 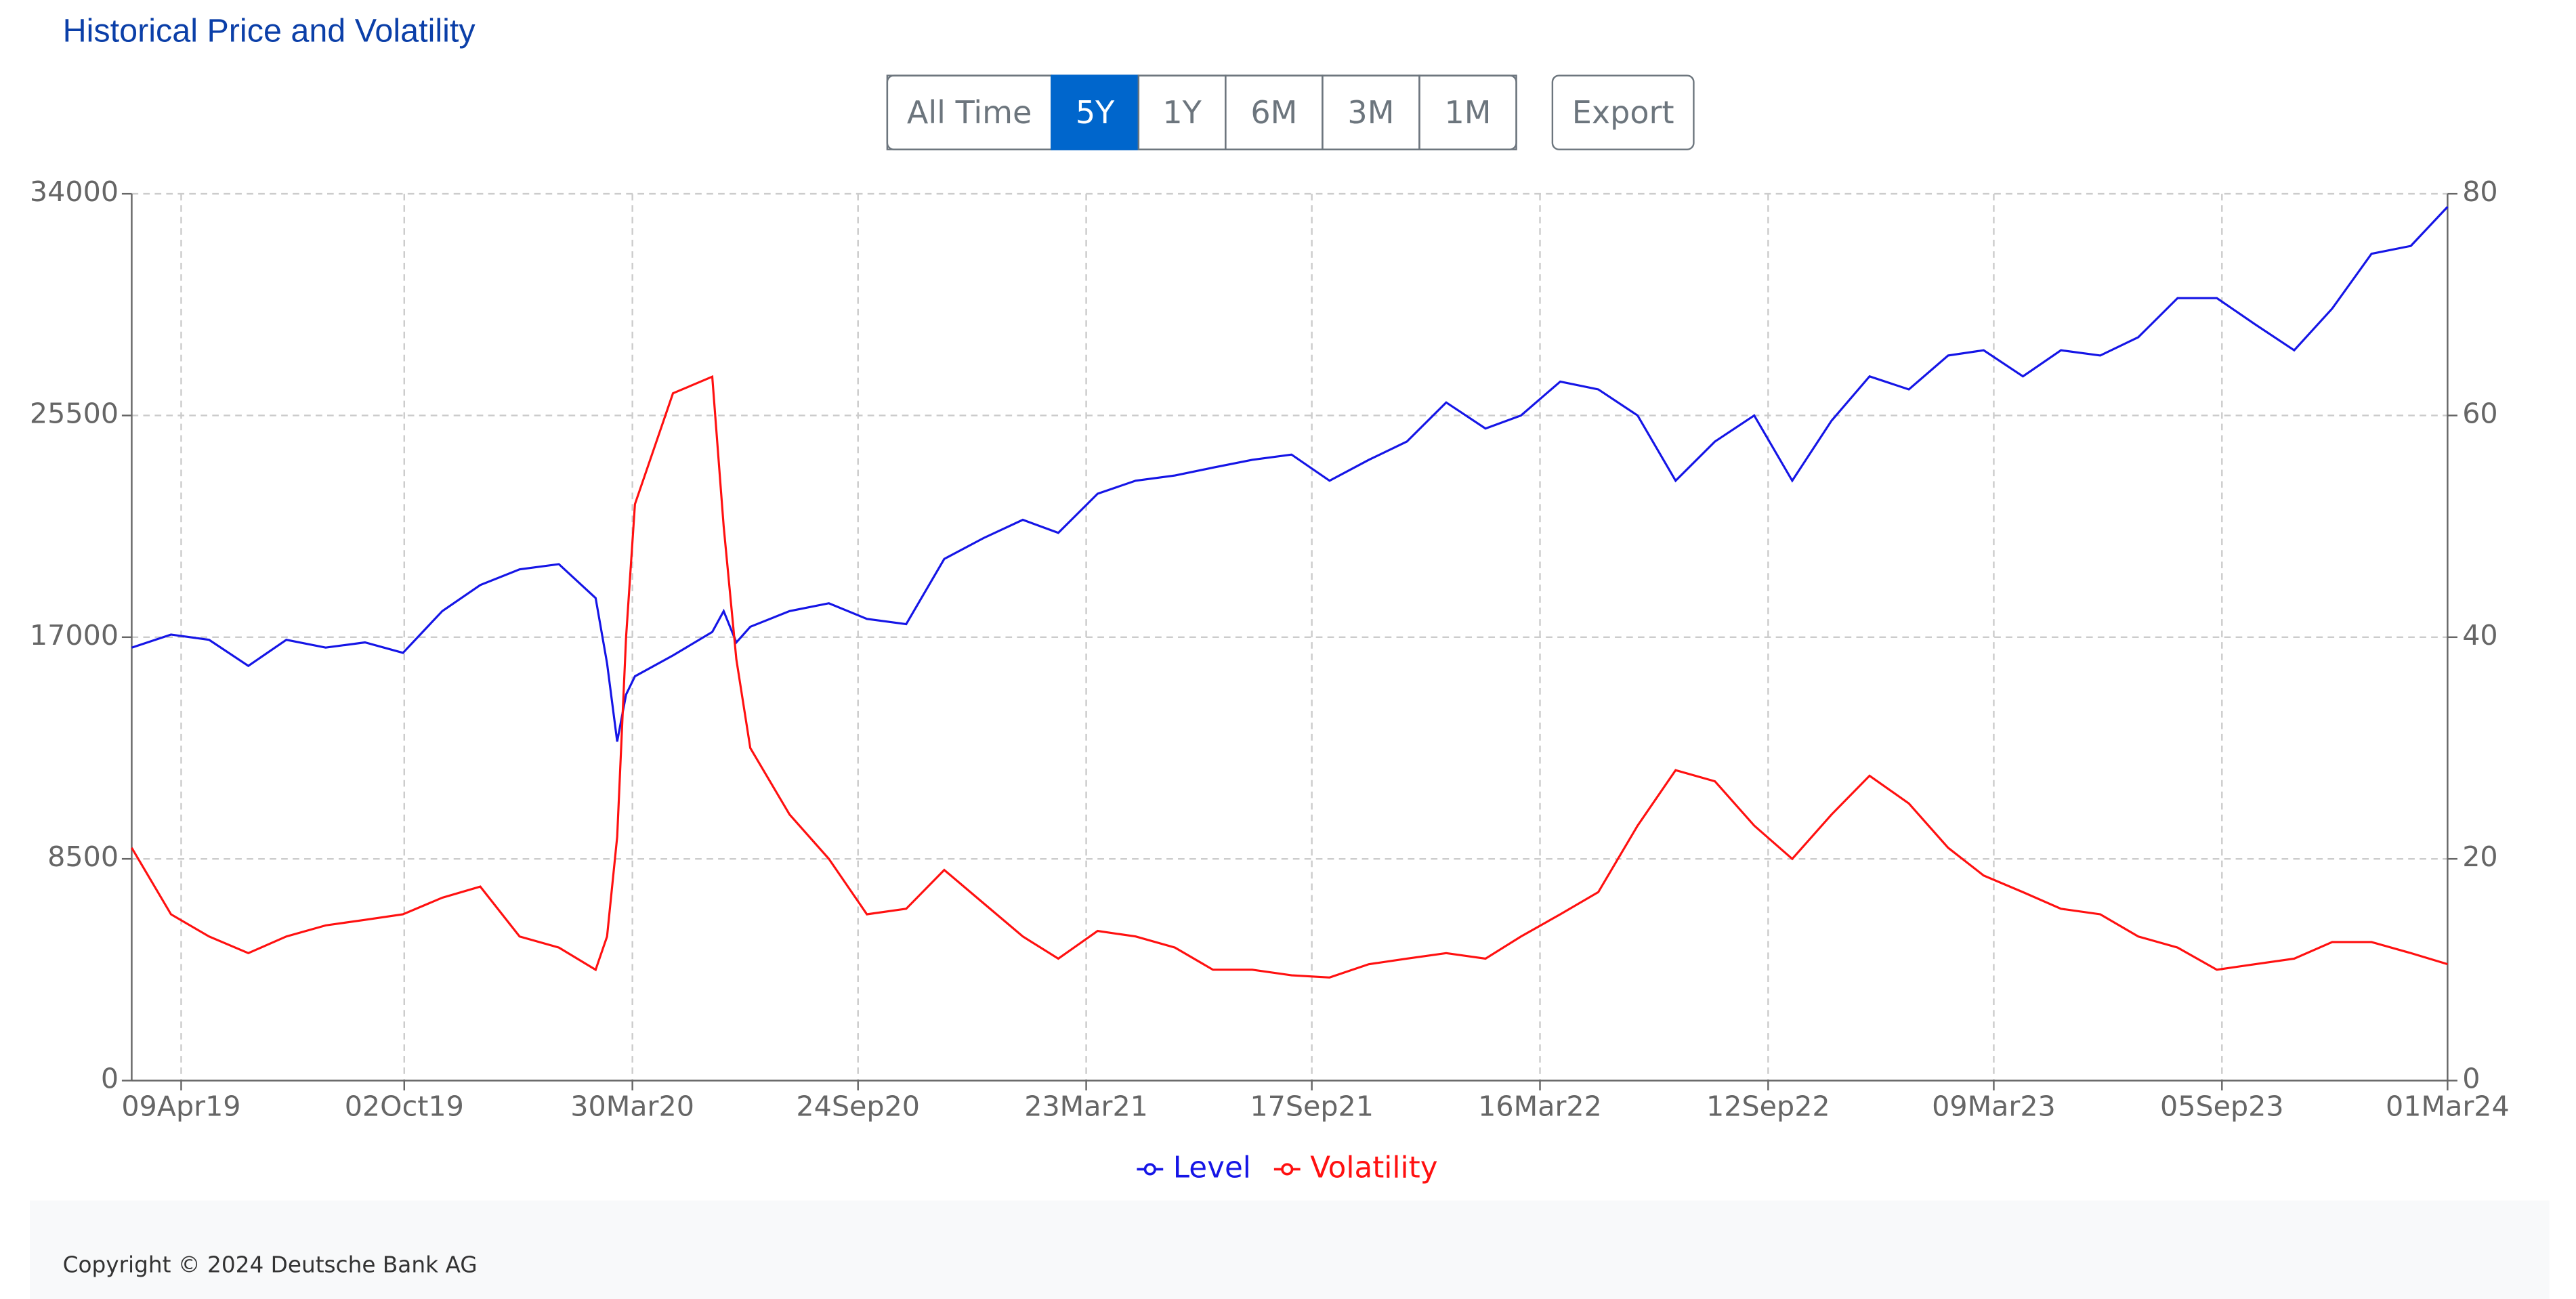 What do you see at coordinates (270, 1265) in the screenshot?
I see `footer-text: Copyright © 2024 Deutsche Bank AG` at bounding box center [270, 1265].